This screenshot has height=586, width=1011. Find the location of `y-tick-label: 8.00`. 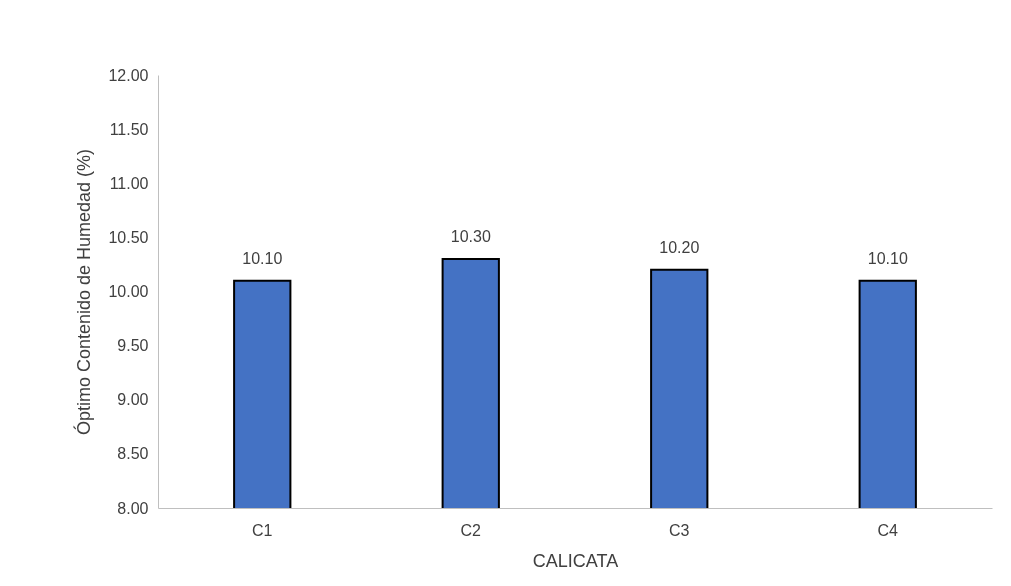

y-tick-label: 8.00 is located at coordinates (133, 508).